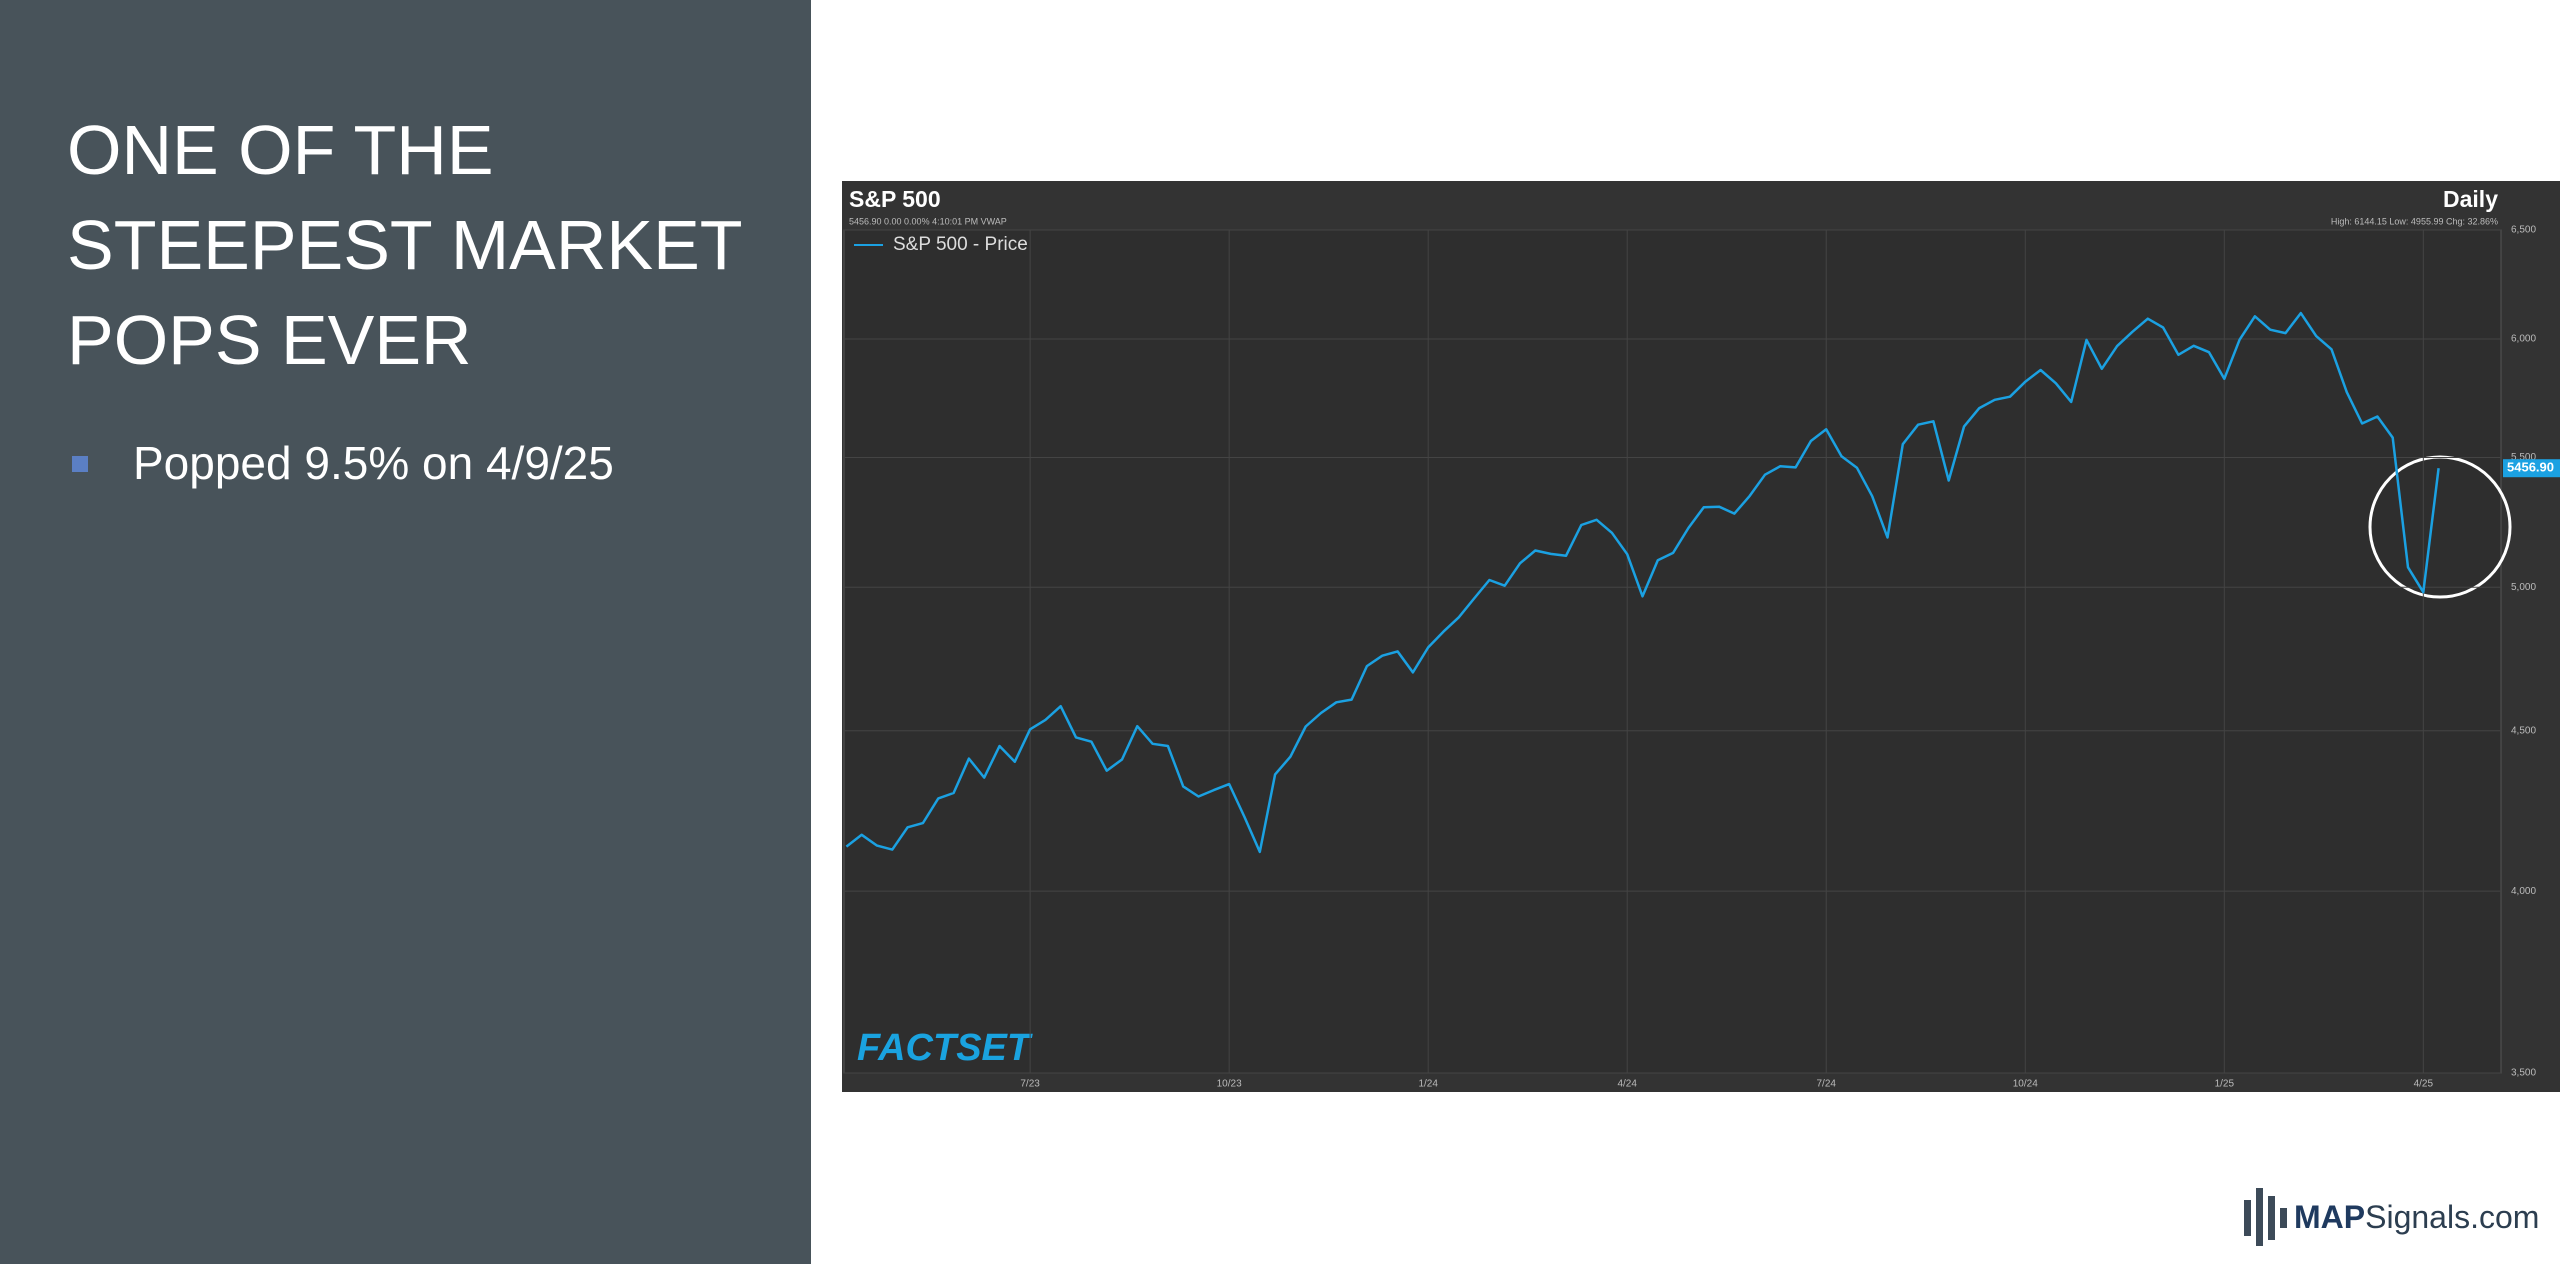  What do you see at coordinates (373, 463) in the screenshot?
I see `bullet-text: Popped 9.5% on 4/9/25` at bounding box center [373, 463].